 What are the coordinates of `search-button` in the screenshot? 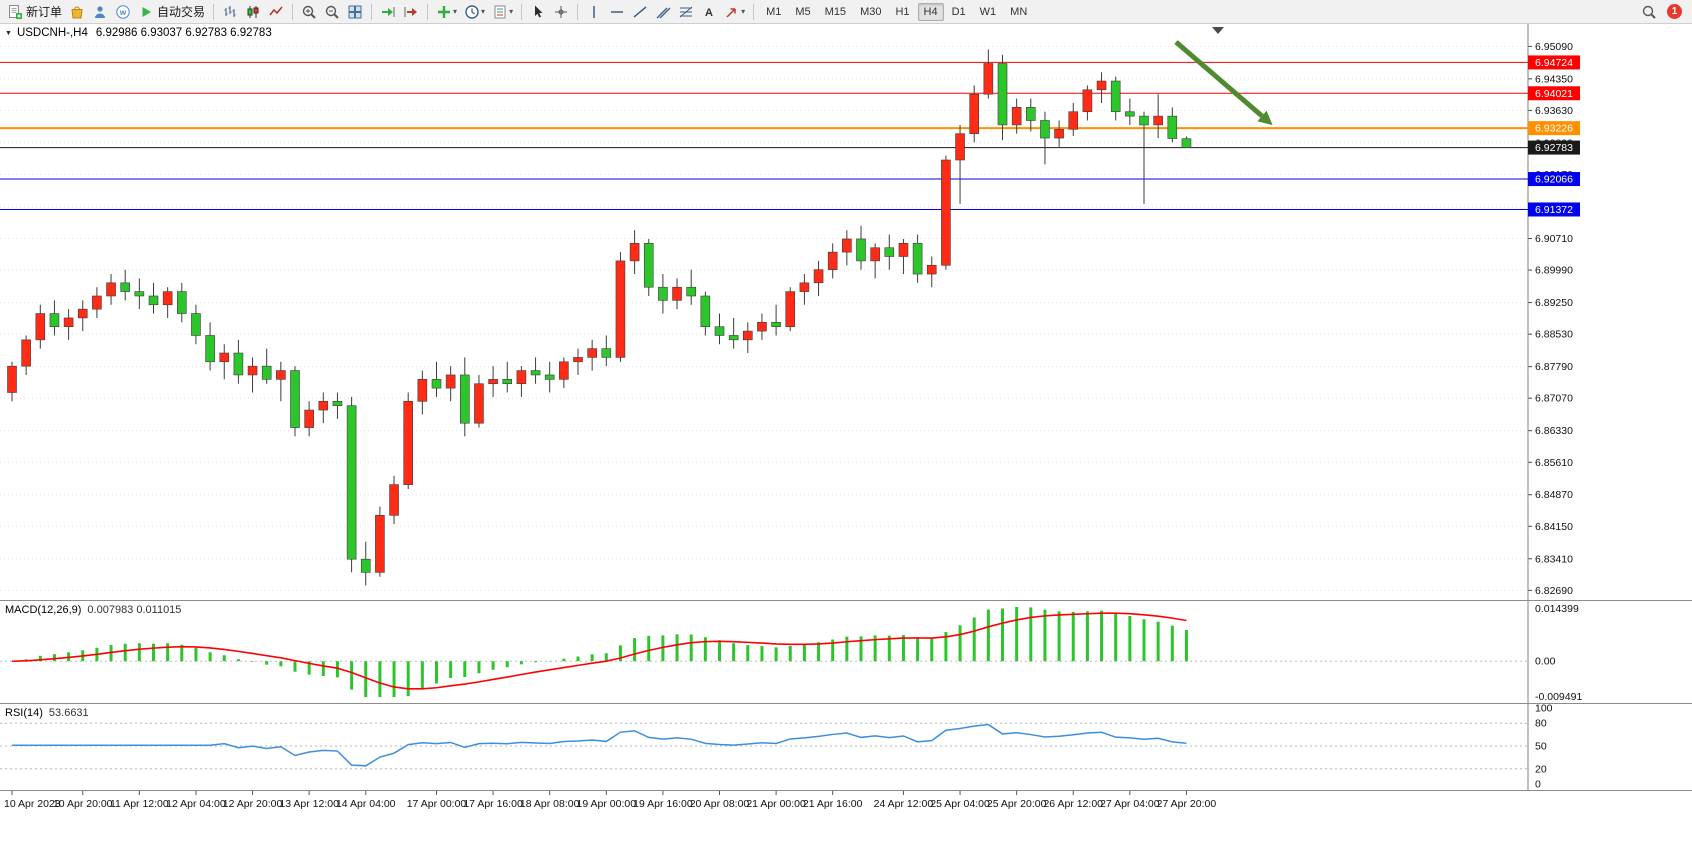 It's located at (1649, 12).